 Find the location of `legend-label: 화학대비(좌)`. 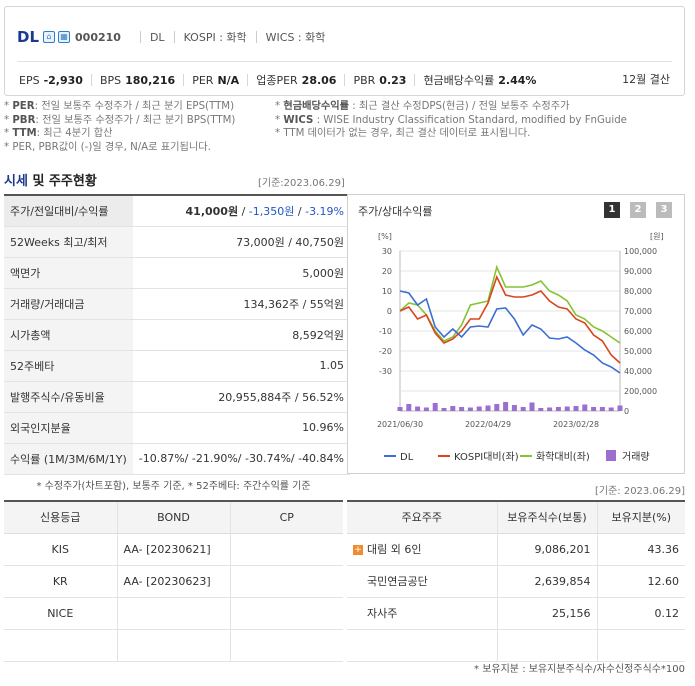

legend-label: 화학대비(좌) is located at coordinates (563, 457).